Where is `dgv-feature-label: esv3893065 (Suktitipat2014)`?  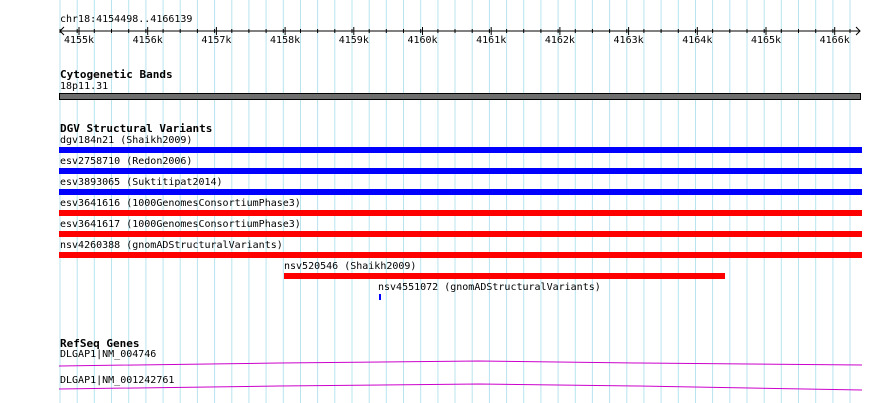
dgv-feature-label: esv3893065 (Suktitipat2014) is located at coordinates (141, 182).